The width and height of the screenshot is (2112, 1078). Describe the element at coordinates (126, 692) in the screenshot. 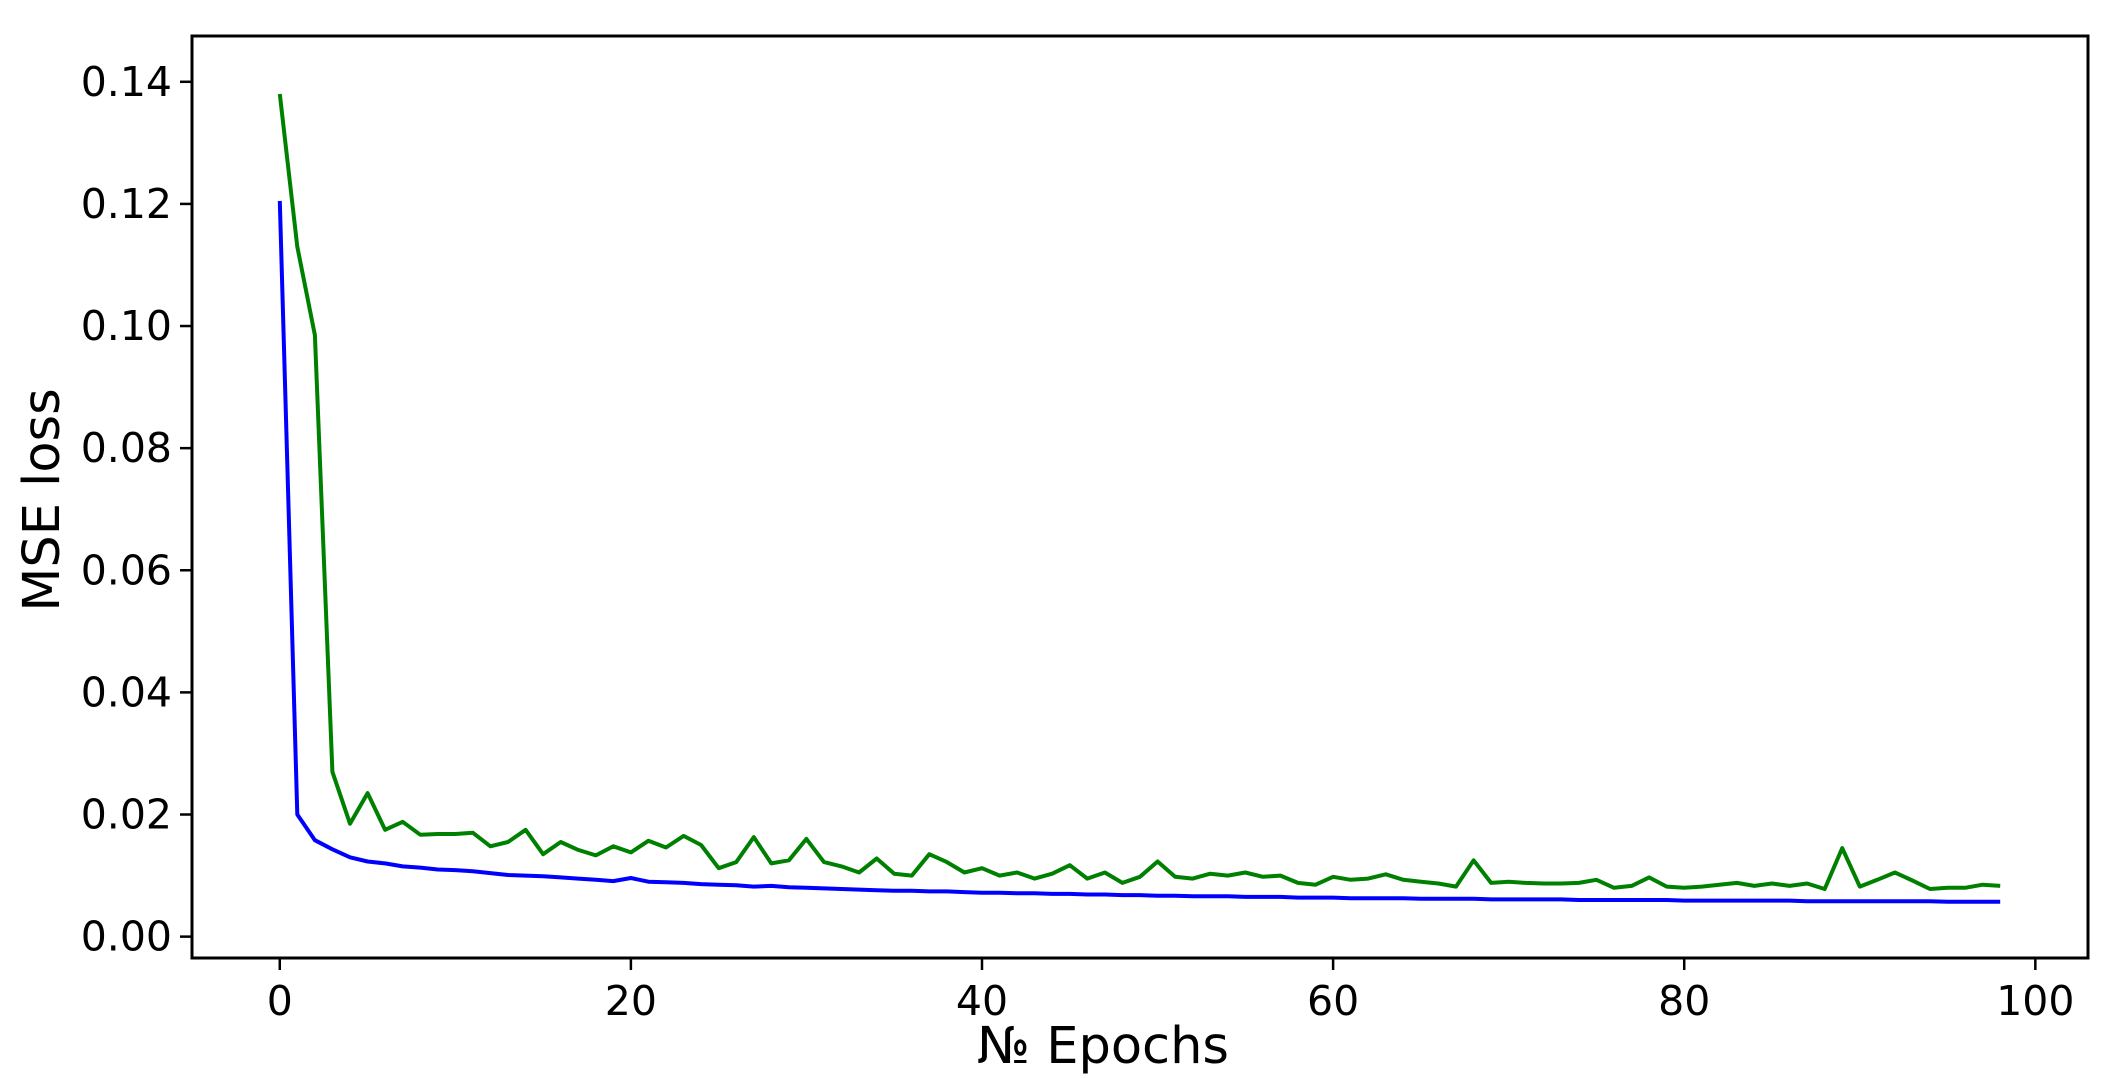

I see `y-tick-label: 0.04` at that location.